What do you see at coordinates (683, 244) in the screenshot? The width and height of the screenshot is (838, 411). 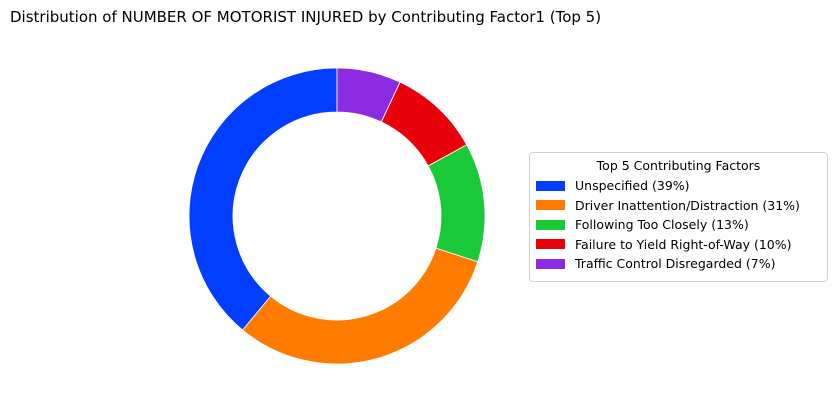 I see `legend-label: Failure to Yield Right-of-Way (10%)` at bounding box center [683, 244].